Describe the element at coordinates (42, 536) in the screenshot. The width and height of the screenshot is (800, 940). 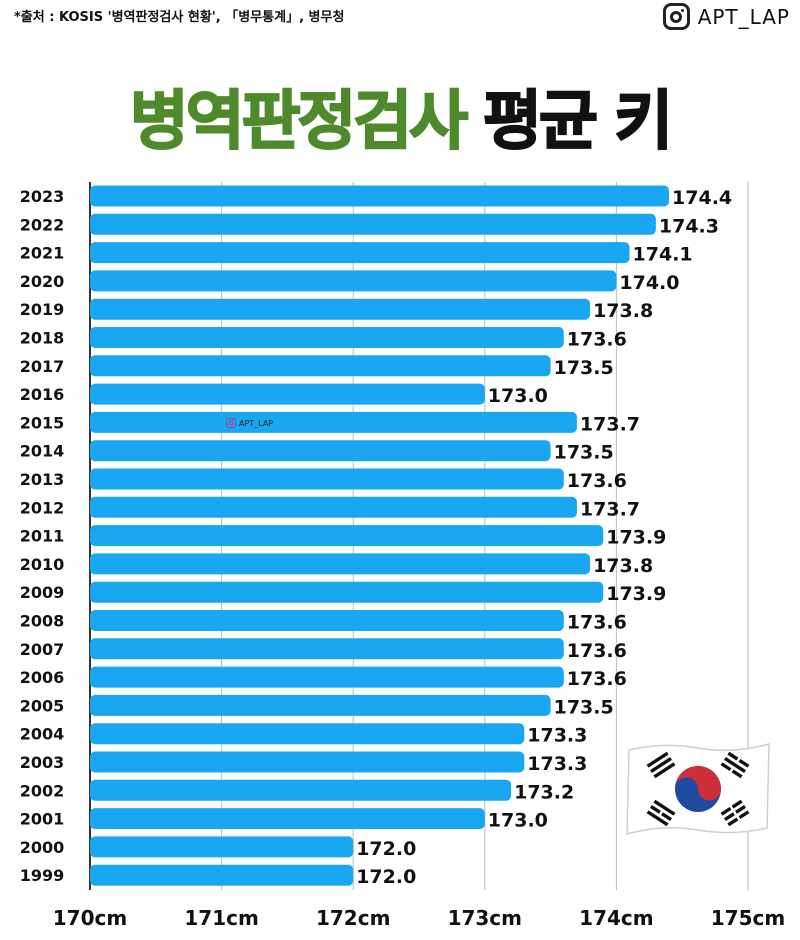
I see `year-label: 2011` at that location.